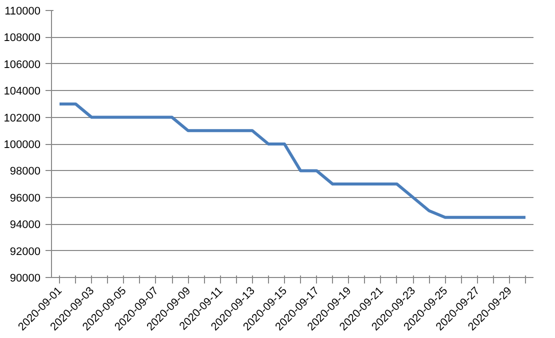 This screenshot has width=555, height=338. What do you see at coordinates (25, 278) in the screenshot?
I see `y-tick-label: 90000` at bounding box center [25, 278].